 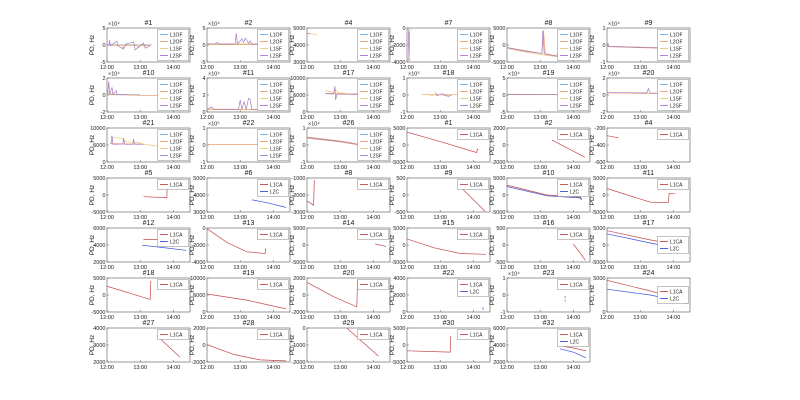 What do you see at coordinates (649, 73) in the screenshot?
I see `subplot-title: #20` at bounding box center [649, 73].